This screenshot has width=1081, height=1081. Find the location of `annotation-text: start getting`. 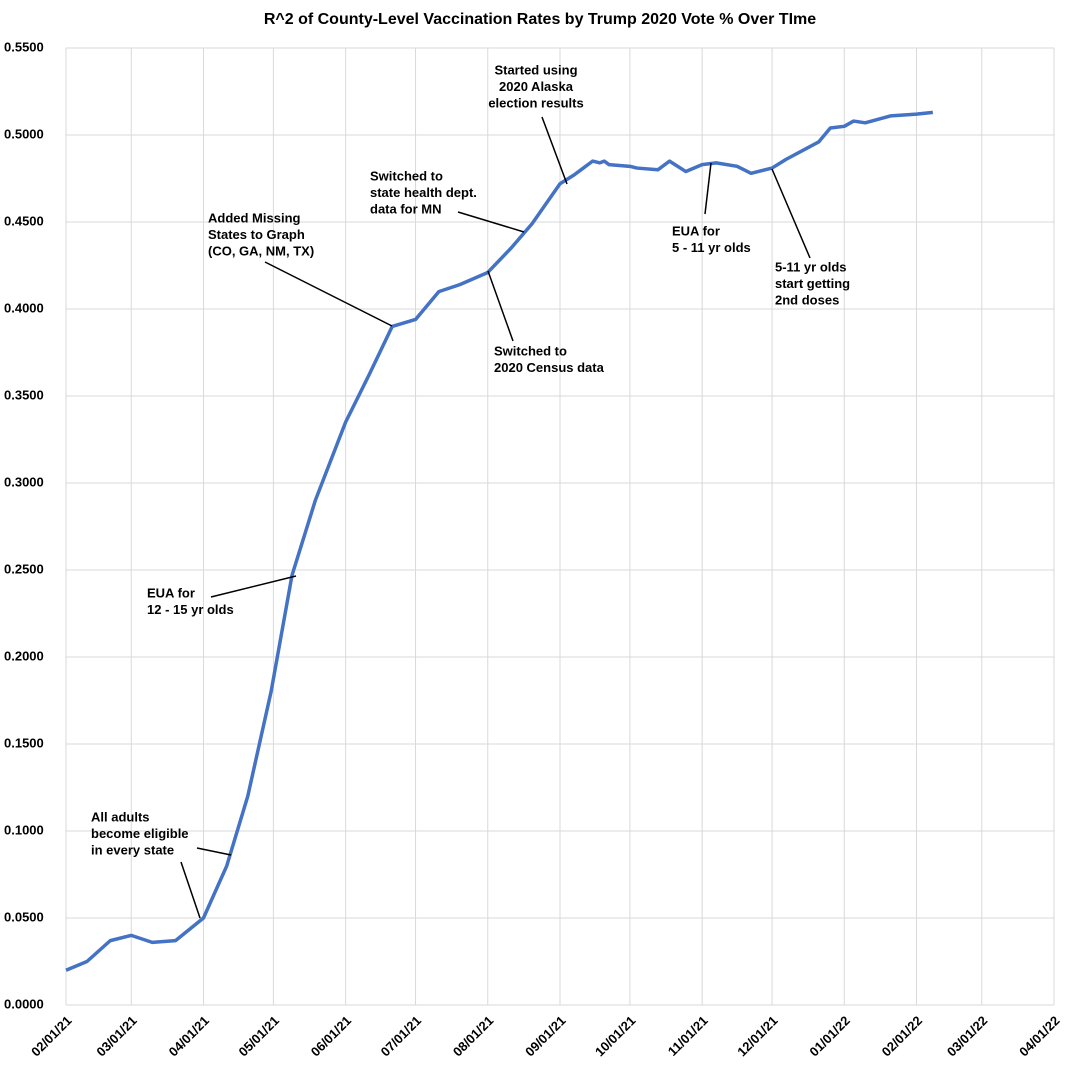

annotation-text: start getting is located at coordinates (812, 283).